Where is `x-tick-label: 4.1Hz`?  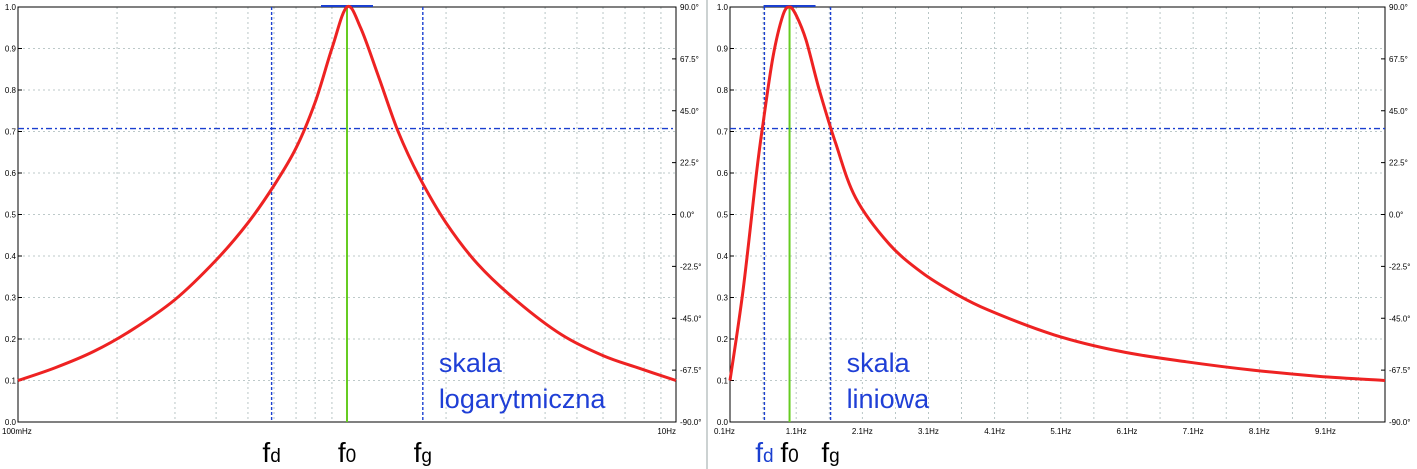 x-tick-label: 4.1Hz is located at coordinates (994, 431).